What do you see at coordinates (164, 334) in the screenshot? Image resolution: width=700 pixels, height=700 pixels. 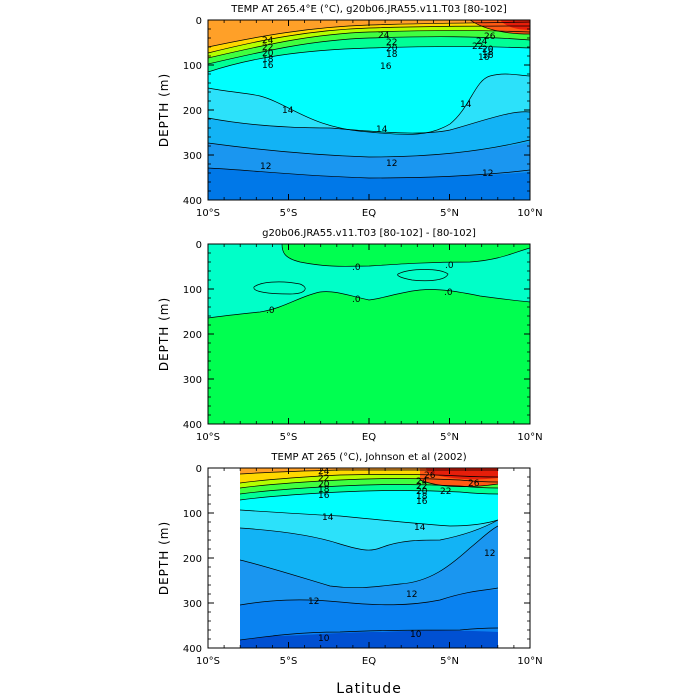 I see `panel-2-y-axis-label: DEPTH (m)` at bounding box center [164, 334].